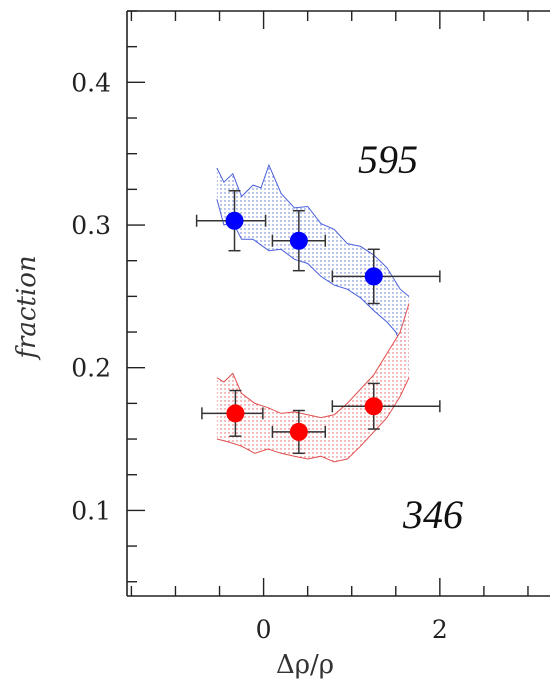 The width and height of the screenshot is (550, 689). Describe the element at coordinates (264, 629) in the screenshot. I see `x-tick-label: 0` at that location.